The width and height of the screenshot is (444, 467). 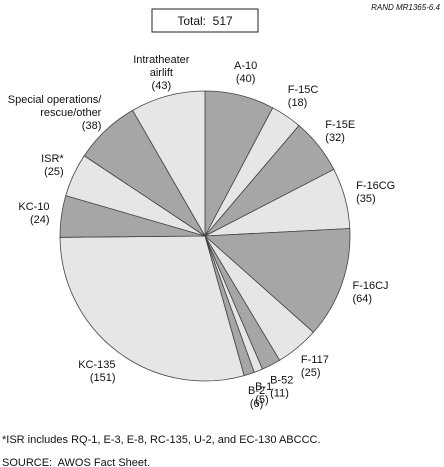 I want to click on figure-id: RAND MR1365-6.4, so click(x=405, y=7).